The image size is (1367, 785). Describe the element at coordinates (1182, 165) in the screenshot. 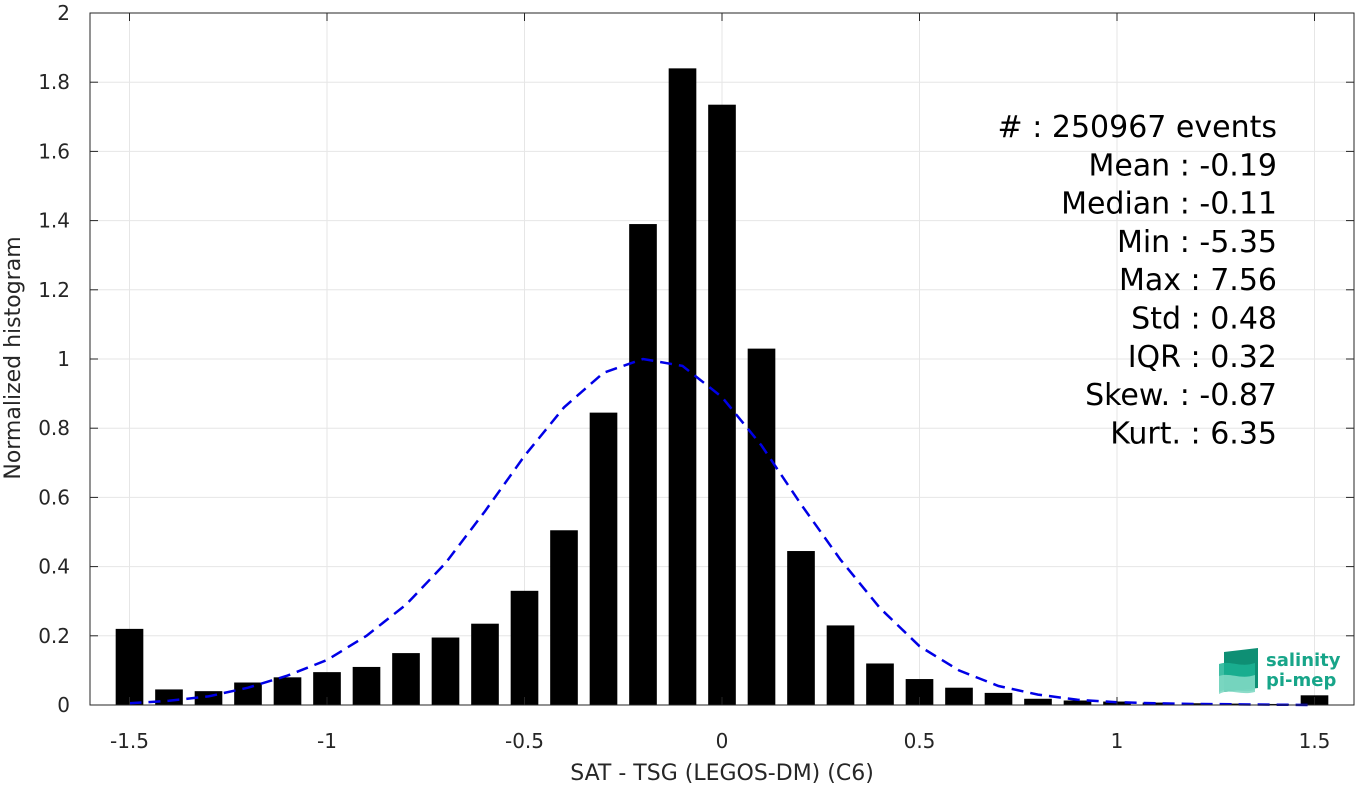

I see `stats-line: Mean : -0.19` at that location.